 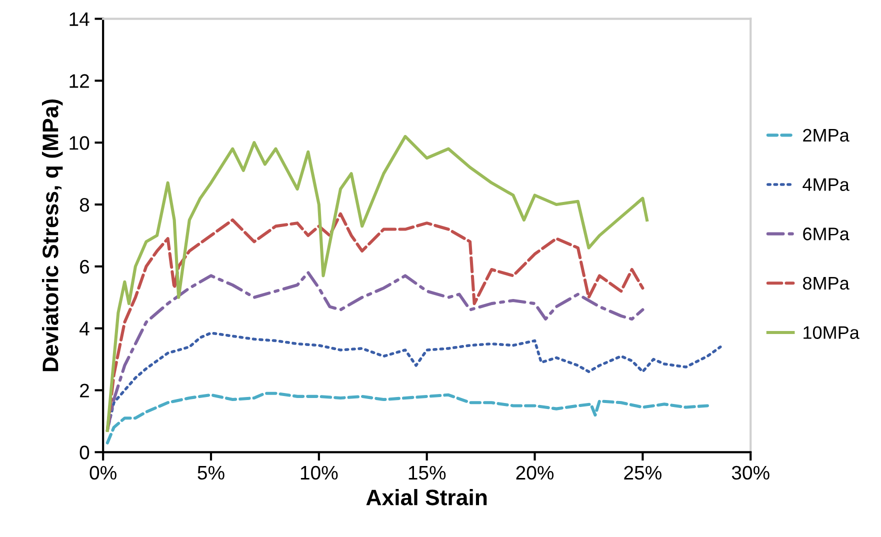 What do you see at coordinates (103, 473) in the screenshot?
I see `x-tick-label: 0%` at bounding box center [103, 473].